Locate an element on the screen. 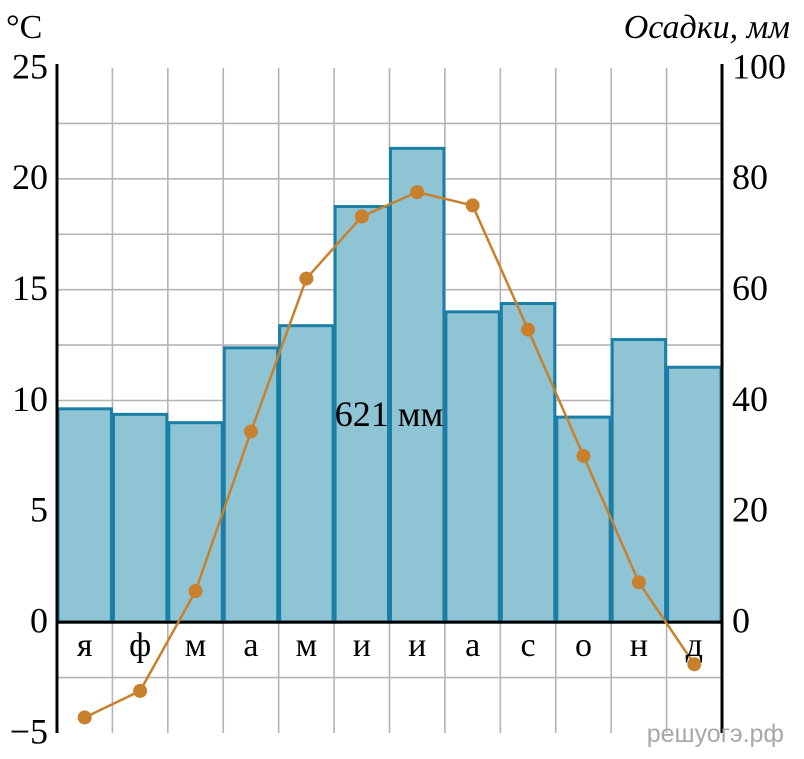 The width and height of the screenshot is (804, 759). month-label: н is located at coordinates (639, 645).